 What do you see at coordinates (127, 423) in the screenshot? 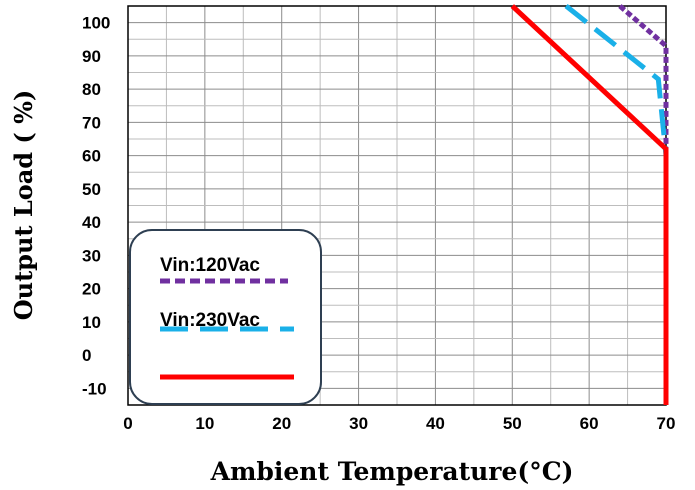
I see `x-tick-label: 0` at bounding box center [127, 423].